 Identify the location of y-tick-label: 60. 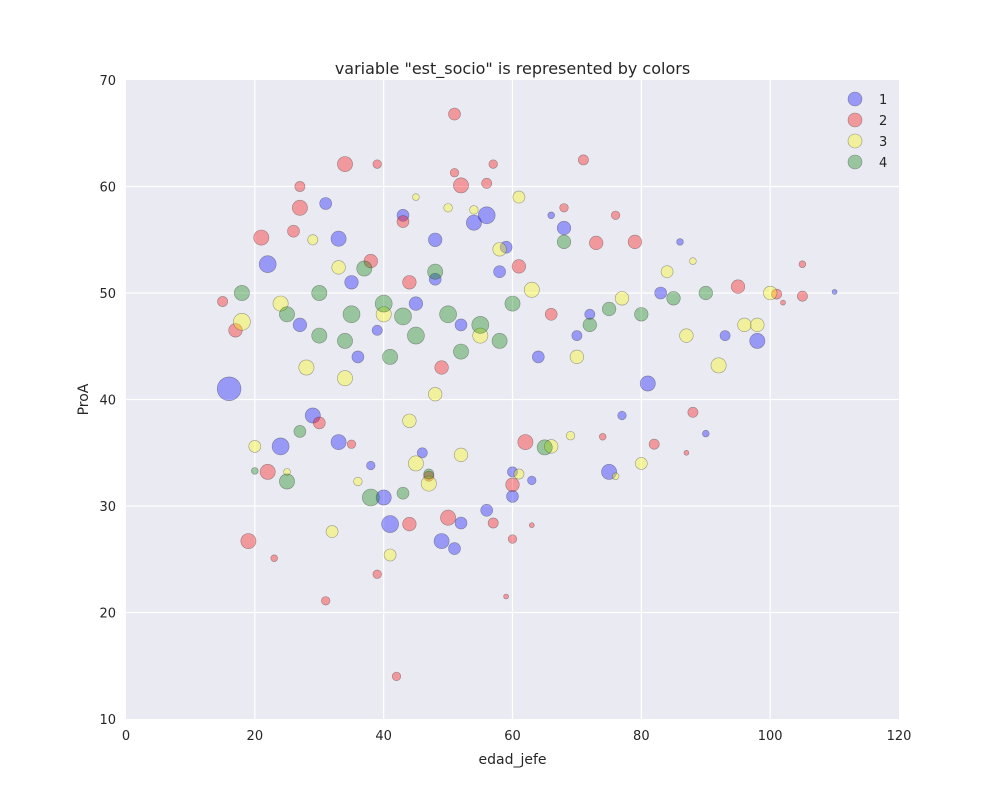
(107, 188).